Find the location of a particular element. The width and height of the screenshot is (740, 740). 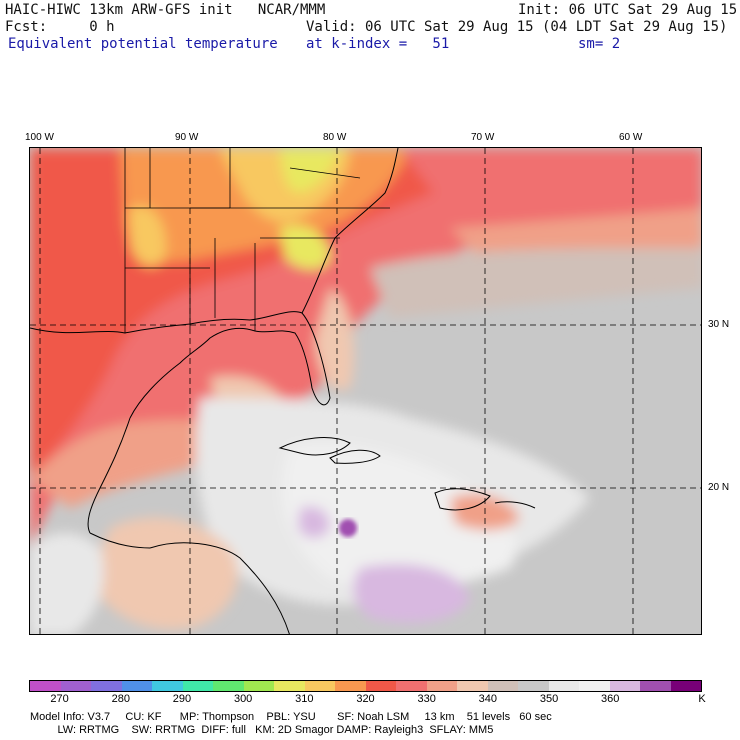

colorbar is located at coordinates (365, 686).